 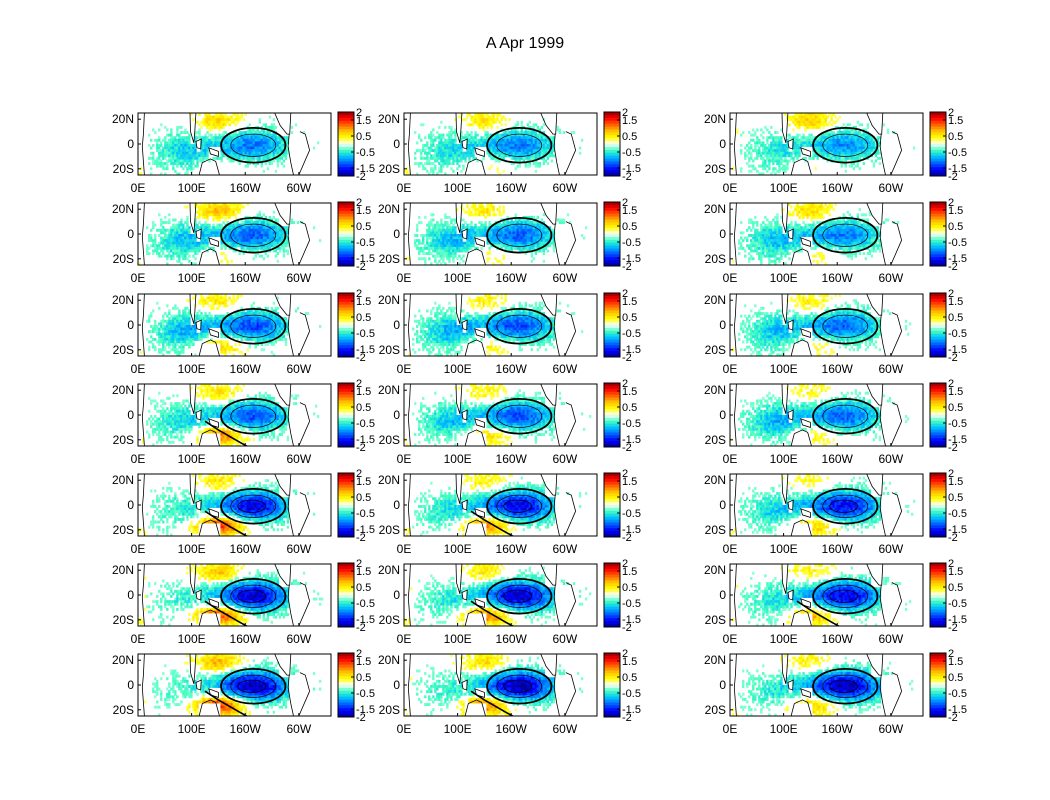 I want to click on colorbar-frame, so click(x=938, y=505).